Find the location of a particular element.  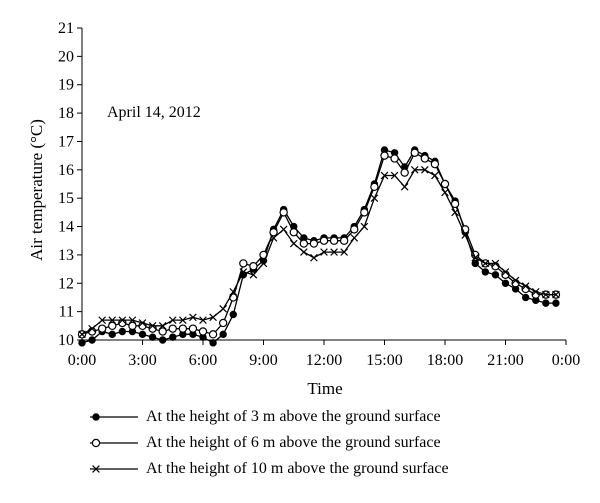

x-tick-label: 9:00 is located at coordinates (263, 360).